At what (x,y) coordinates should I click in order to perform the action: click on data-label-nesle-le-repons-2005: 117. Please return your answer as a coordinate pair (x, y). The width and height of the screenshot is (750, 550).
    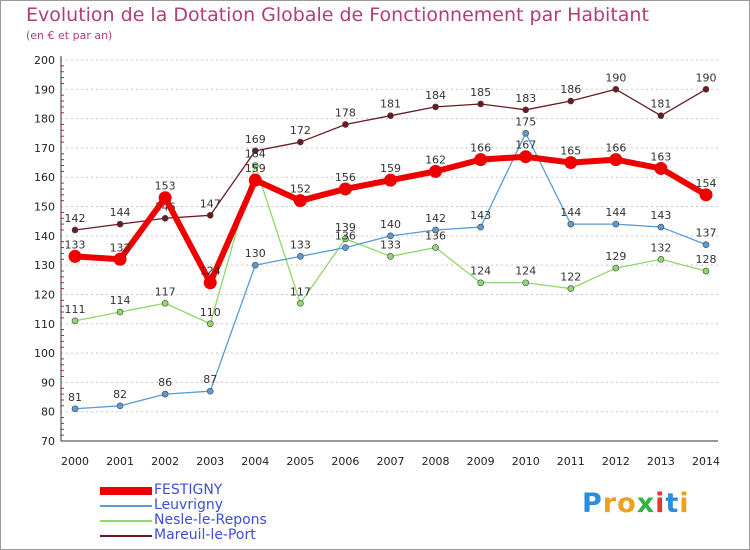
    Looking at the image, I should click on (300, 291).